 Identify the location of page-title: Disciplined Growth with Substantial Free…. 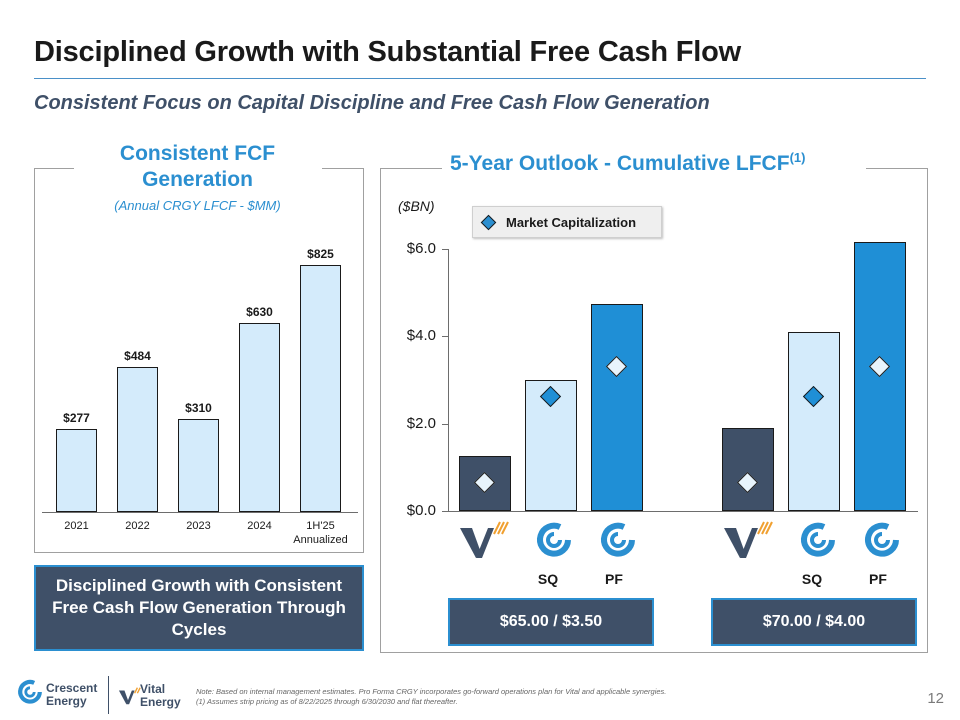
(388, 52).